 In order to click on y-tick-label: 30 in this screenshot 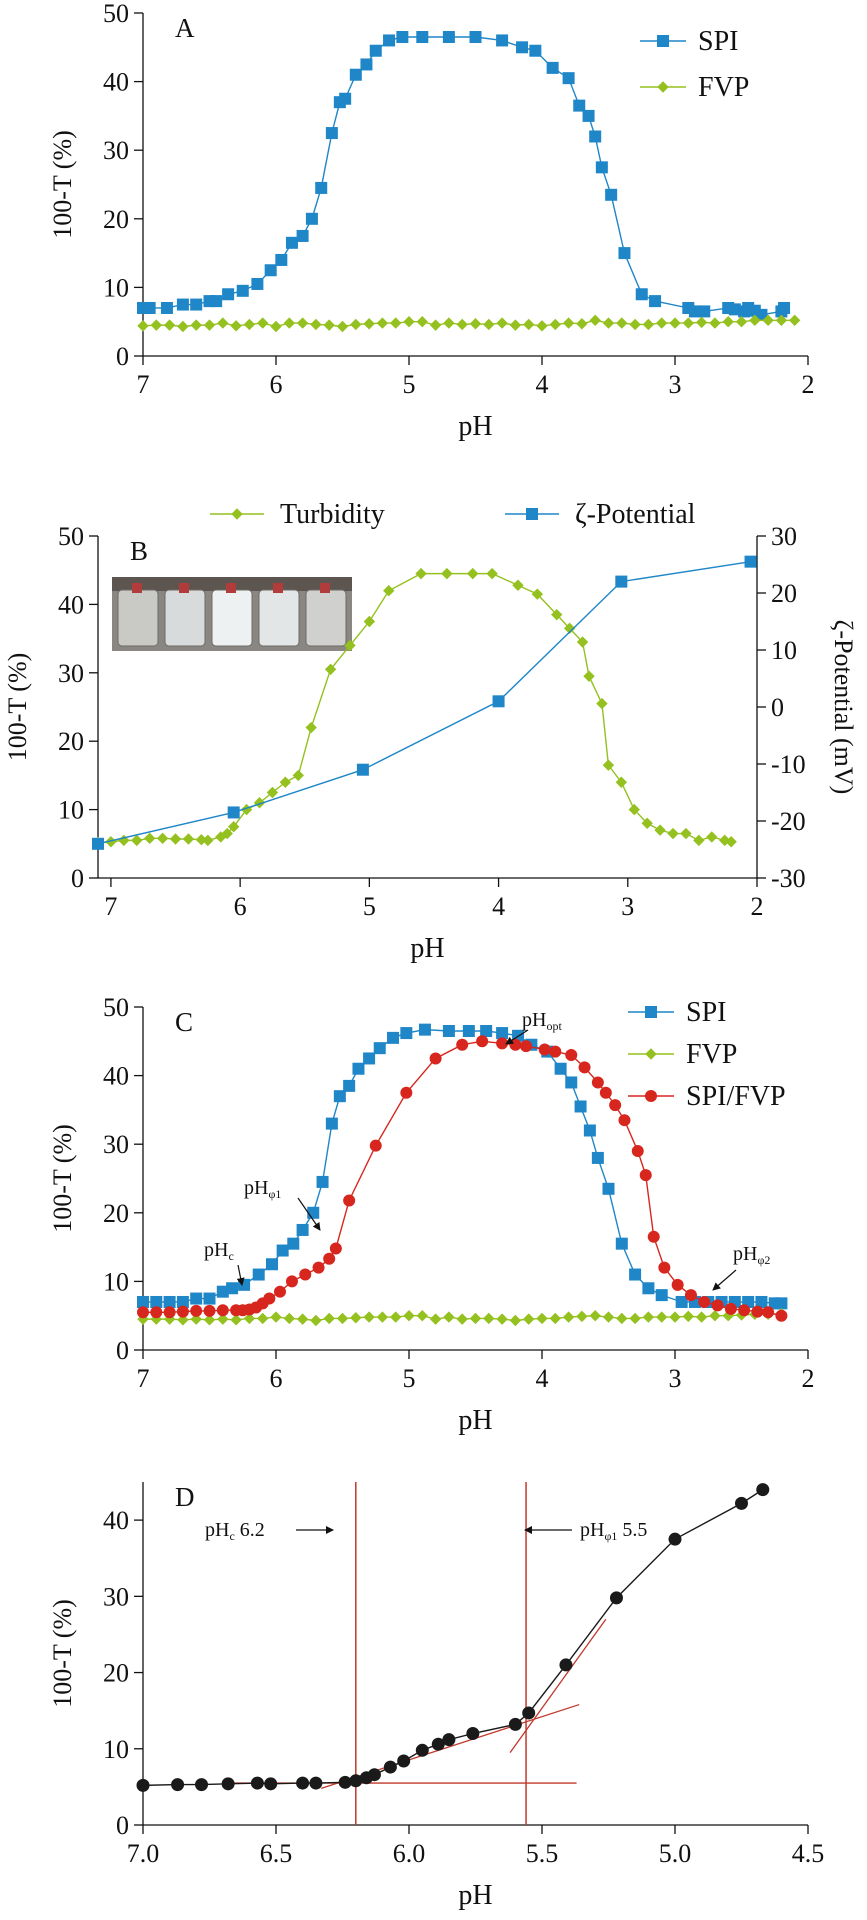, I will do `click(71, 673)`.